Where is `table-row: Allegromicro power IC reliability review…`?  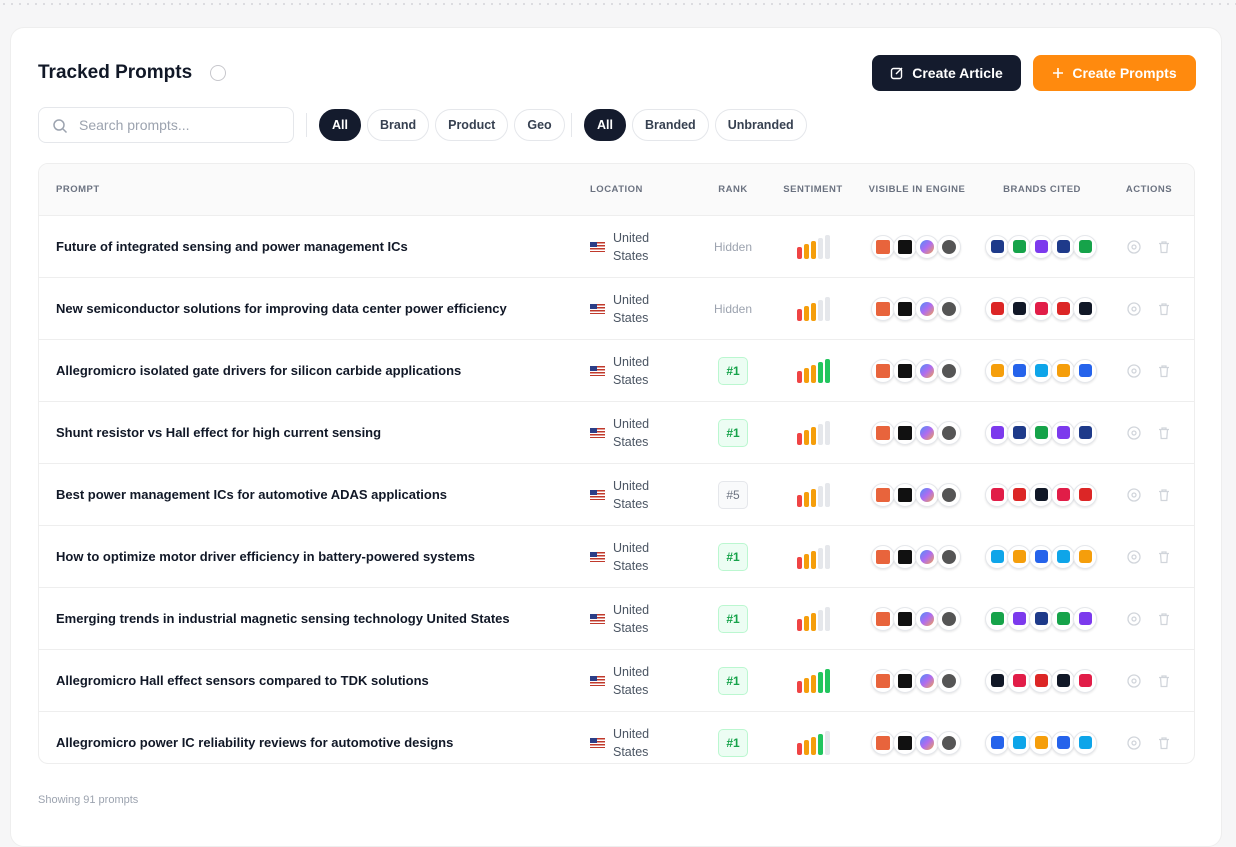 table-row: Allegromicro power IC reliability review… is located at coordinates (616, 737).